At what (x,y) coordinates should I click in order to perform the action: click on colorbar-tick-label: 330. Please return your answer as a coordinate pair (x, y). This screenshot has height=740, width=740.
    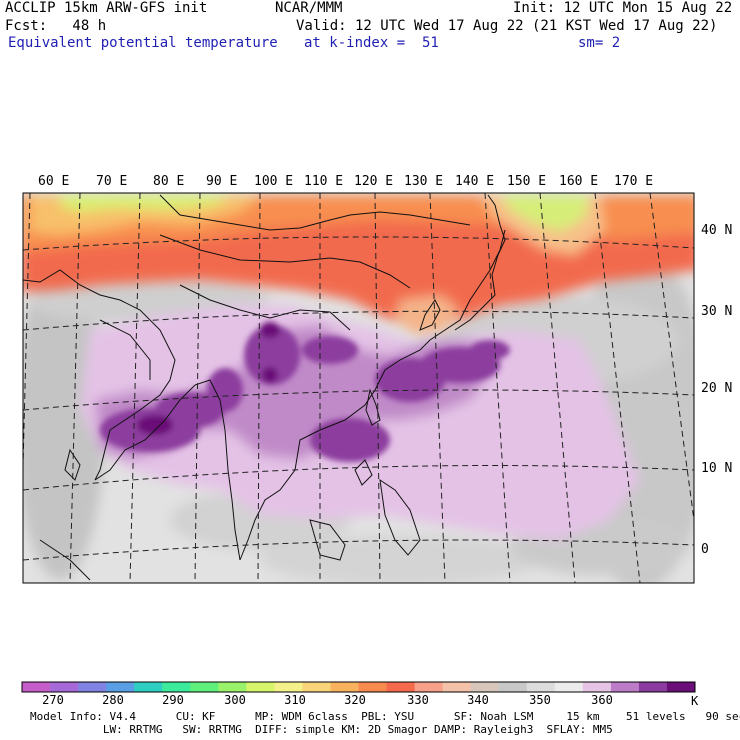
    Looking at the image, I should click on (418, 700).